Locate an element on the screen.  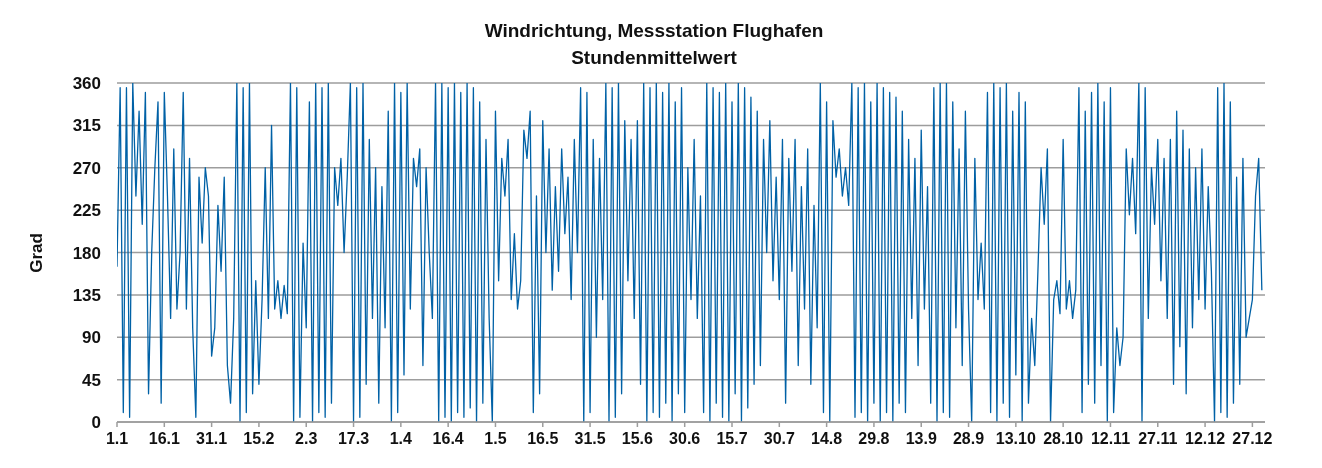
y-tick-label: 135 is located at coordinates (86, 295).